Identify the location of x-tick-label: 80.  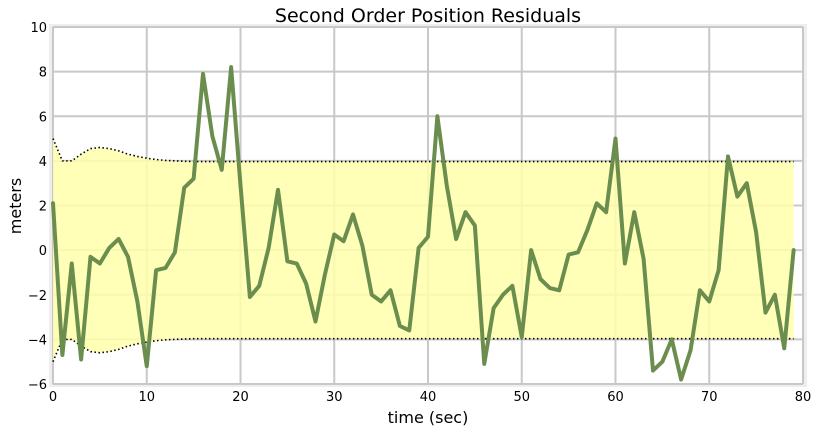
(803, 397).